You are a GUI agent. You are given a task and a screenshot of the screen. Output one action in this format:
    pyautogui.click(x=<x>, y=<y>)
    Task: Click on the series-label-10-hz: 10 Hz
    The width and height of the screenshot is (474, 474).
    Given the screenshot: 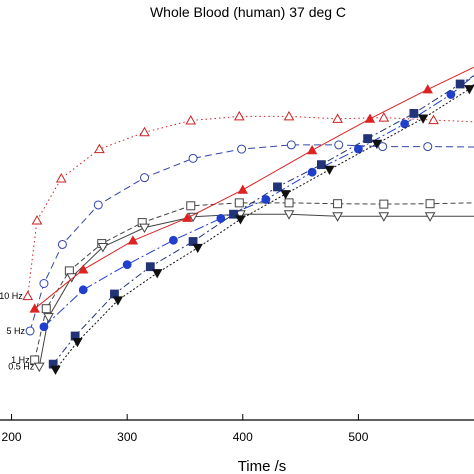 What is the action you would take?
    pyautogui.click(x=11, y=296)
    